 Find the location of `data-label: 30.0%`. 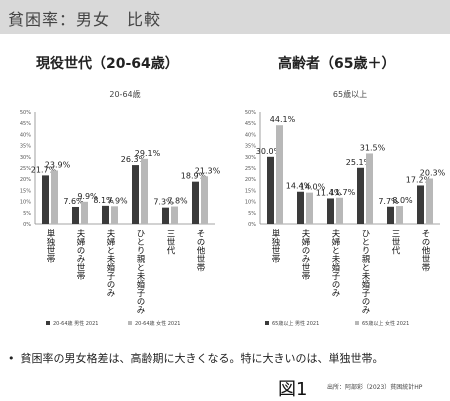

data-label: 30.0% is located at coordinates (269, 151).